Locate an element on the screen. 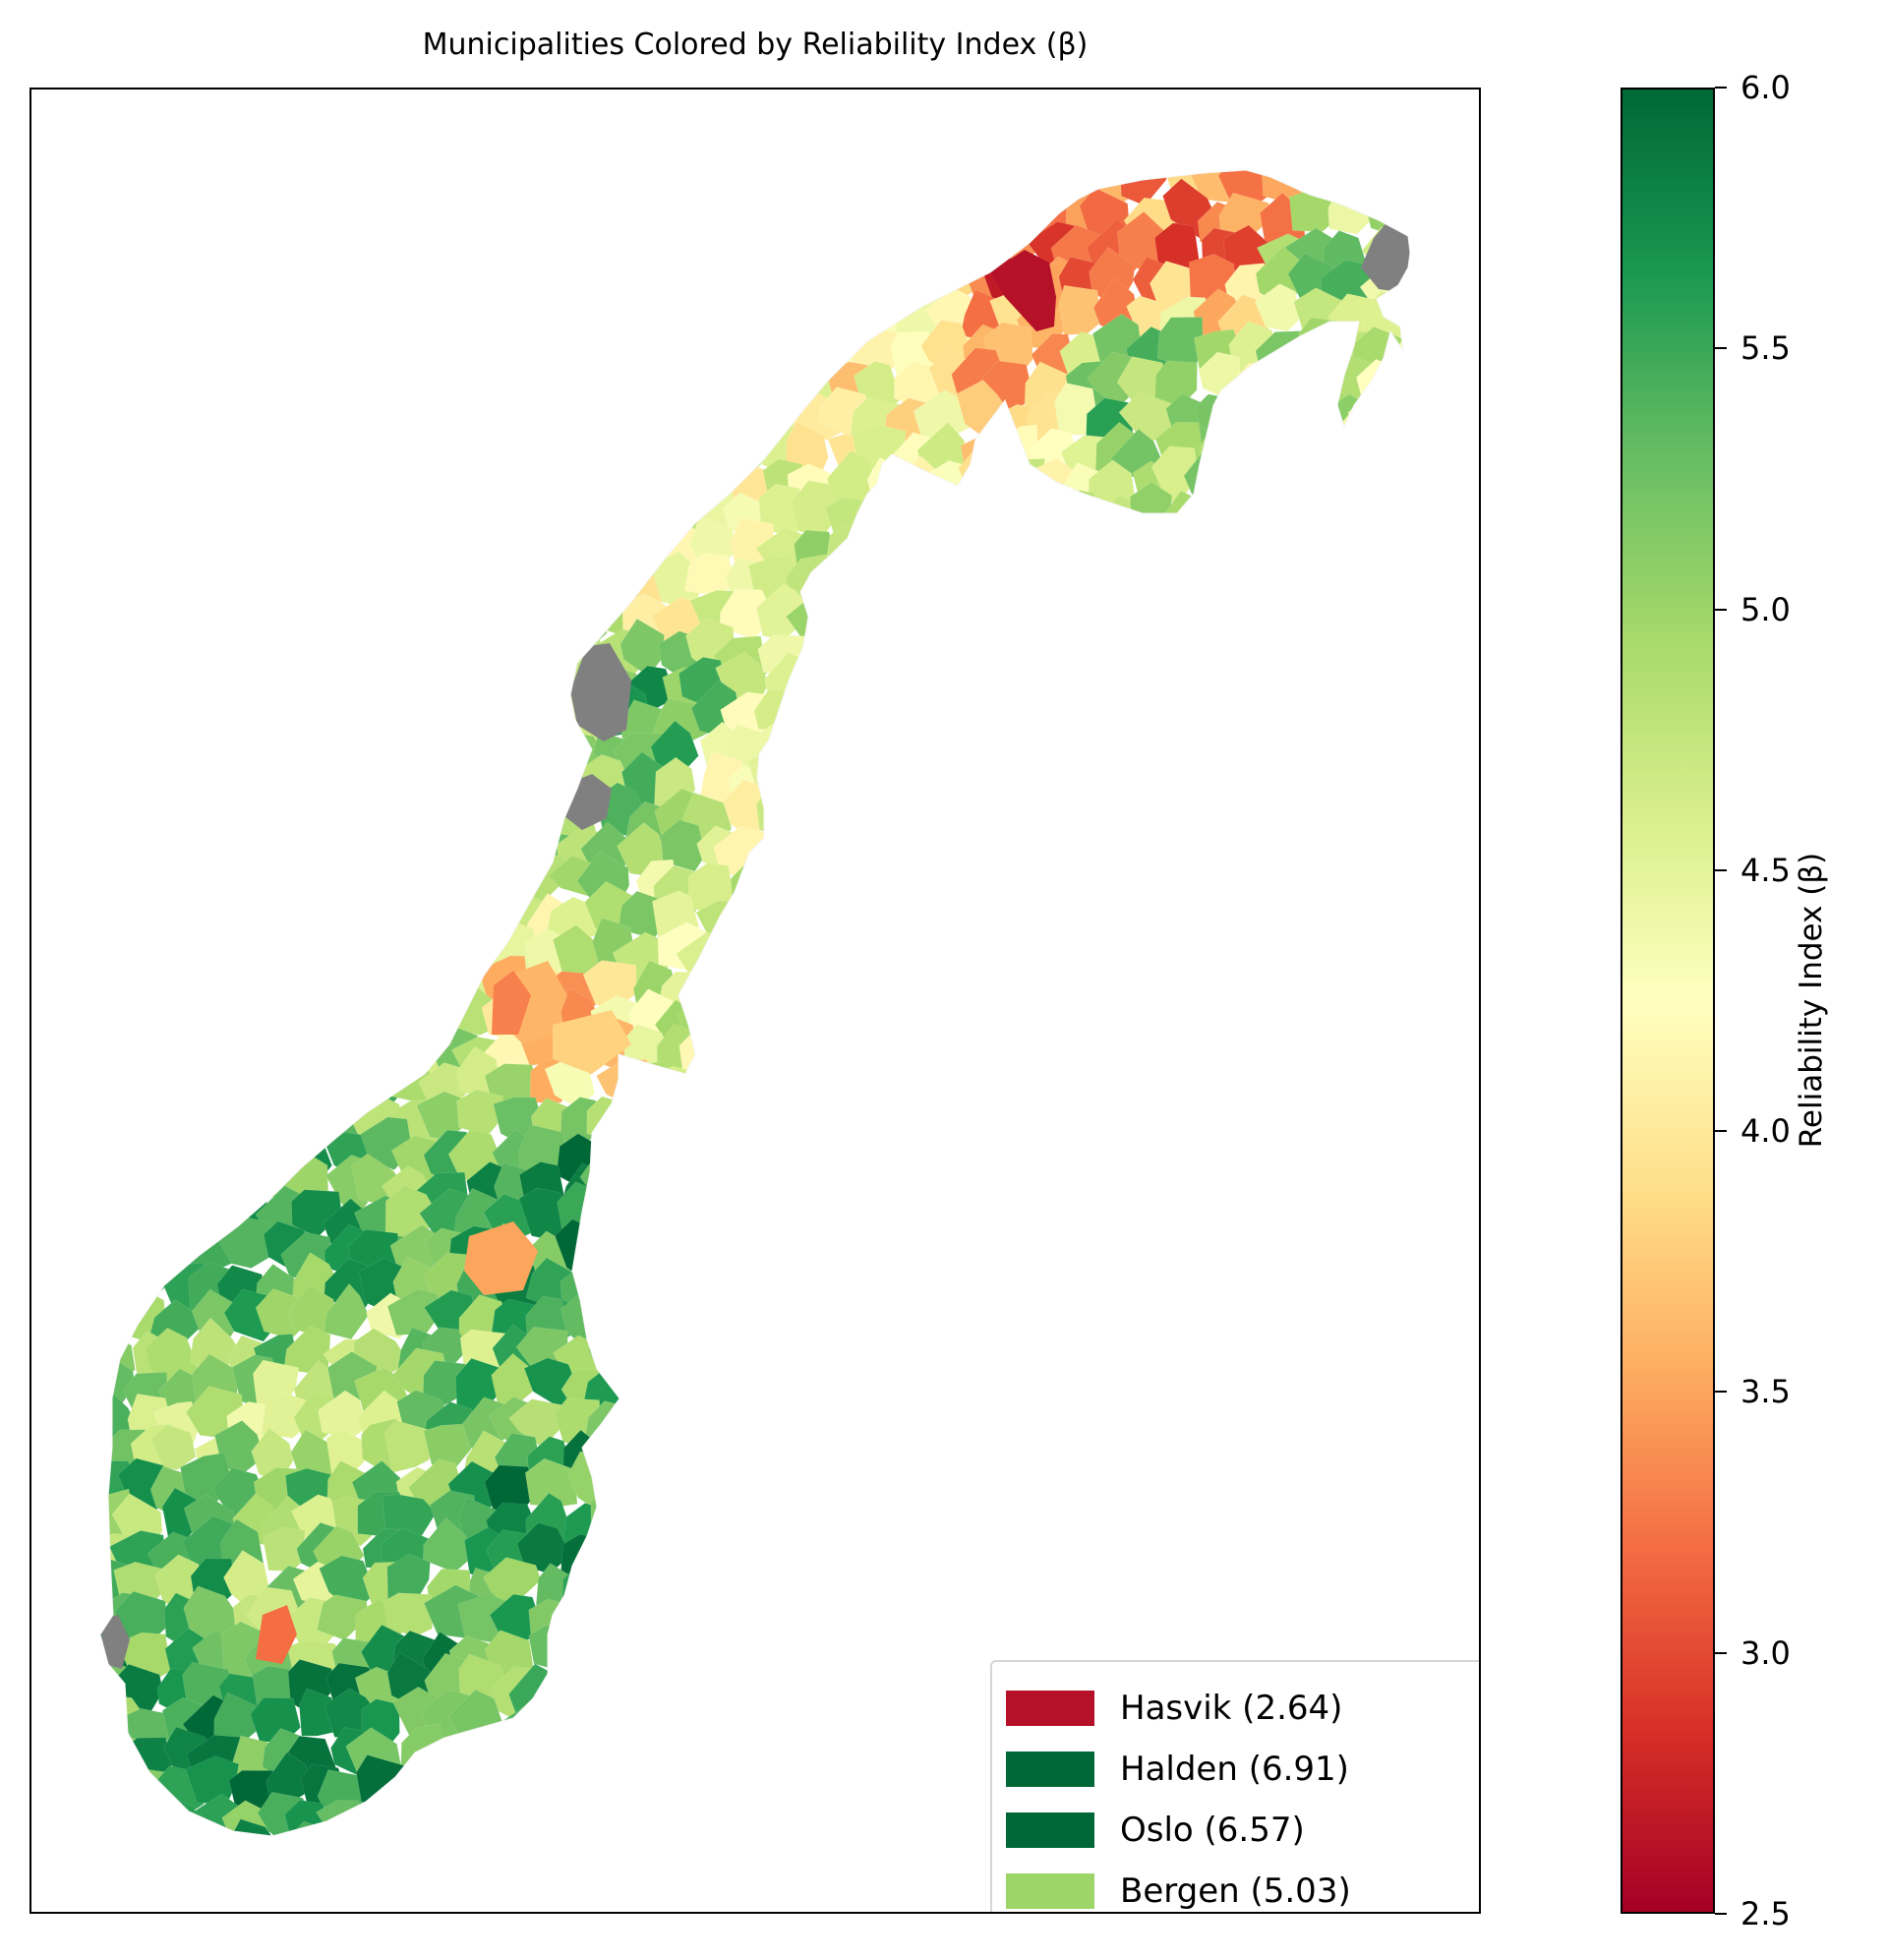 The image size is (1887, 1960). colorbar is located at coordinates (1668, 1001).